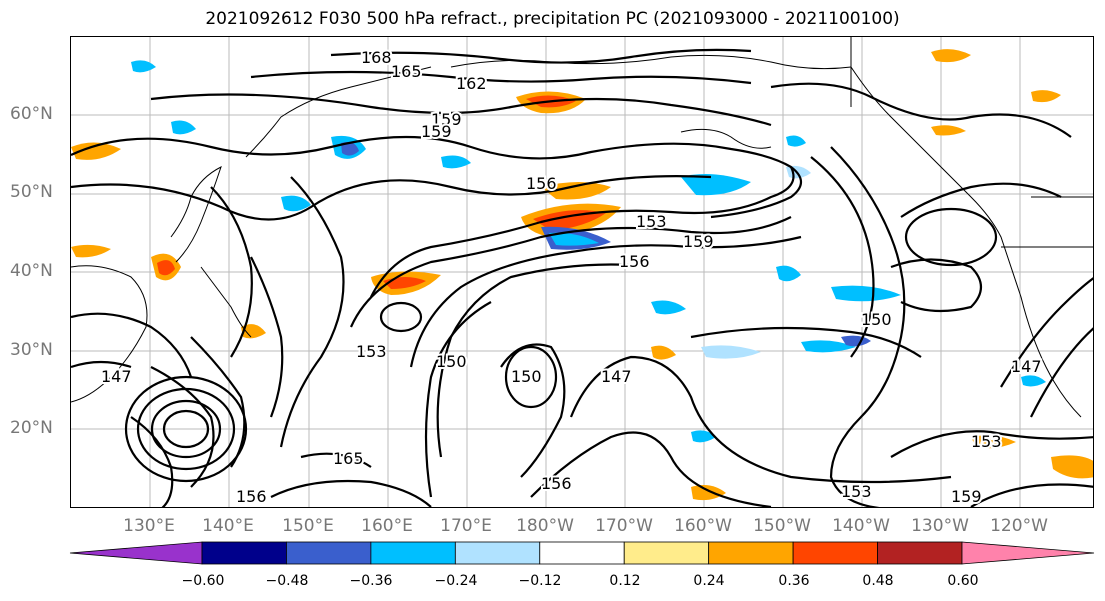 The image size is (1105, 601). Describe the element at coordinates (456, 581) in the screenshot. I see `colorbar-tick: −0.24` at that location.